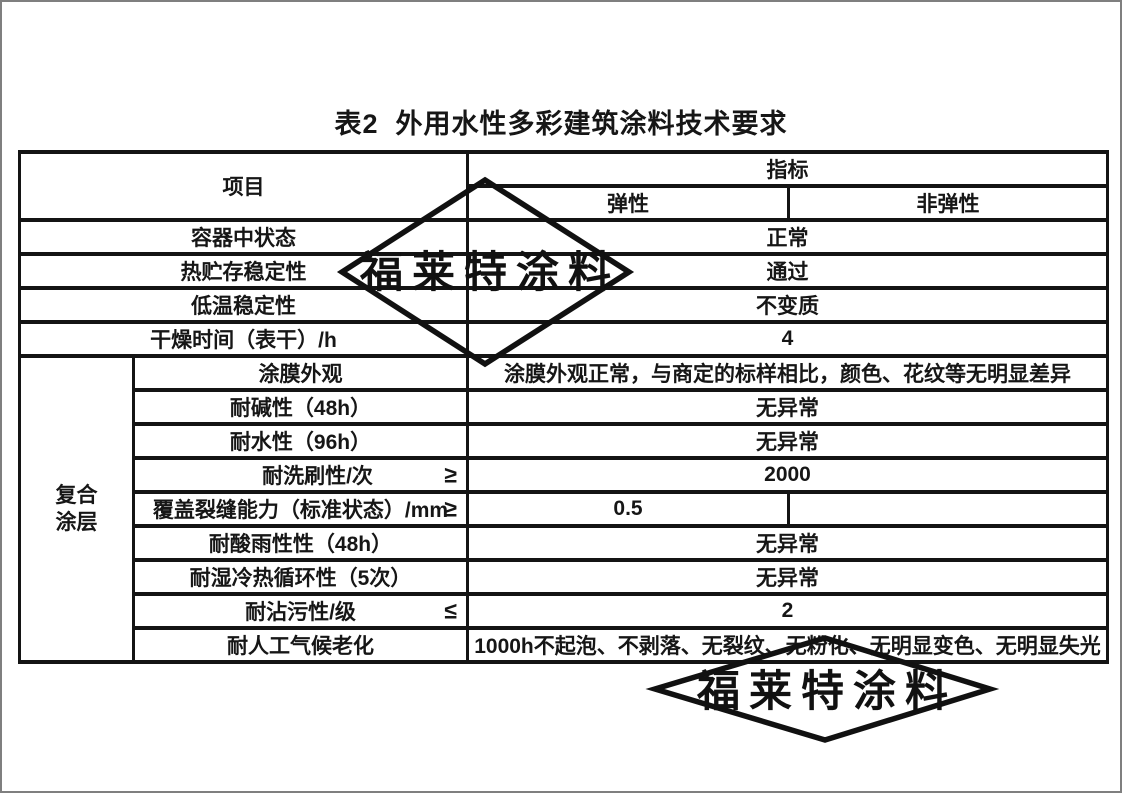 The width and height of the screenshot is (1122, 793). Describe the element at coordinates (787, 339) in the screenshot. I see `row-value: 4` at that location.